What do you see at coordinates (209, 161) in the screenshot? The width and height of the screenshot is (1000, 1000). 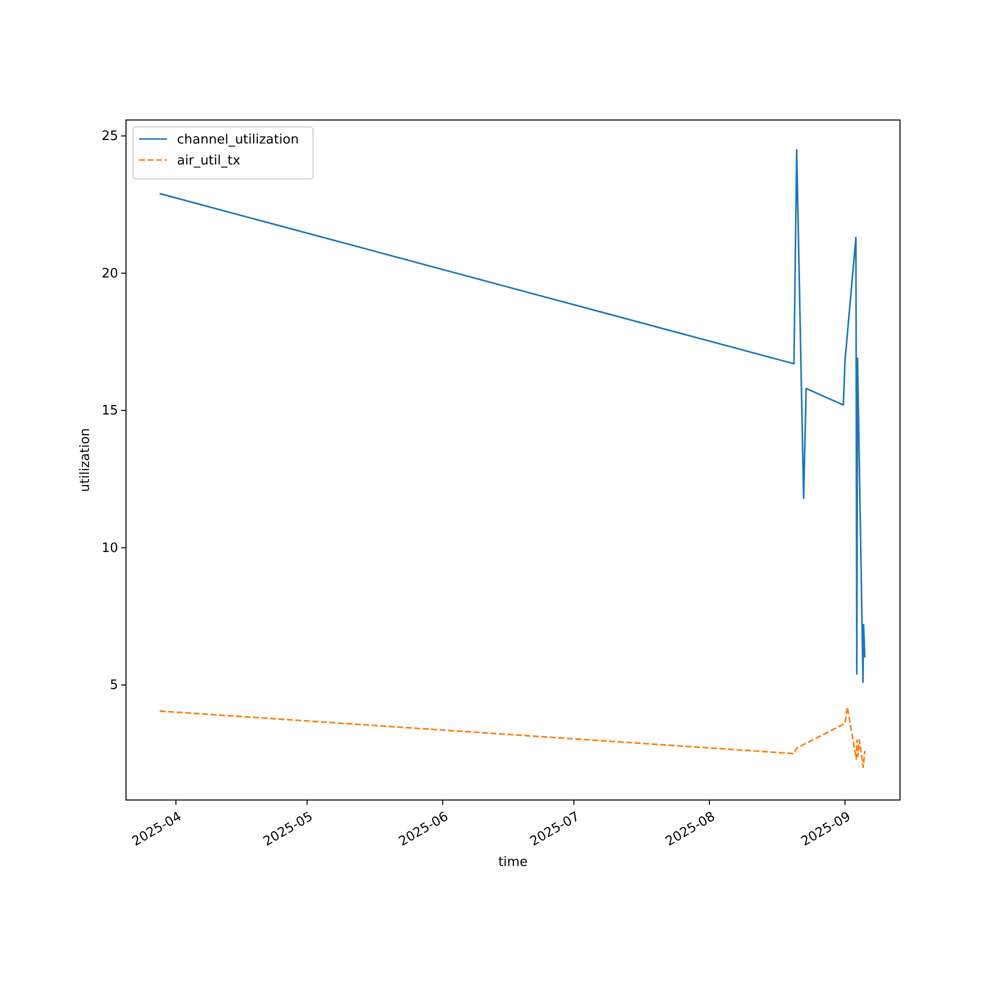 I see `legend-label: air_util_tx` at bounding box center [209, 161].